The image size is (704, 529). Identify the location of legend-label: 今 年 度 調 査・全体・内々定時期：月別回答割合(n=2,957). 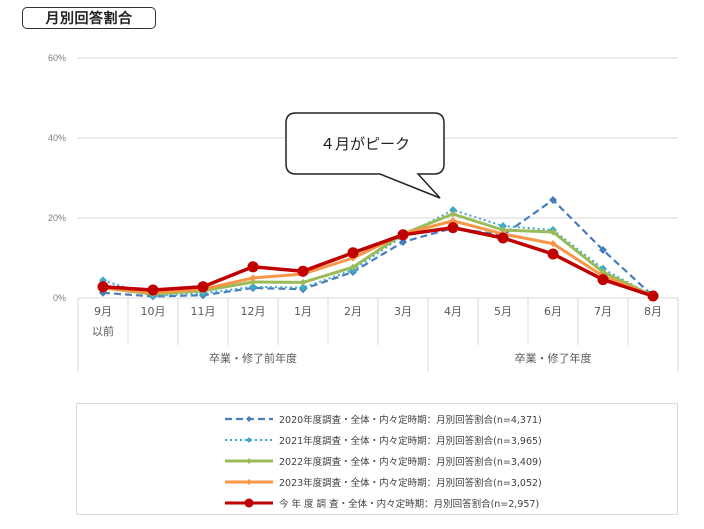
(409, 504).